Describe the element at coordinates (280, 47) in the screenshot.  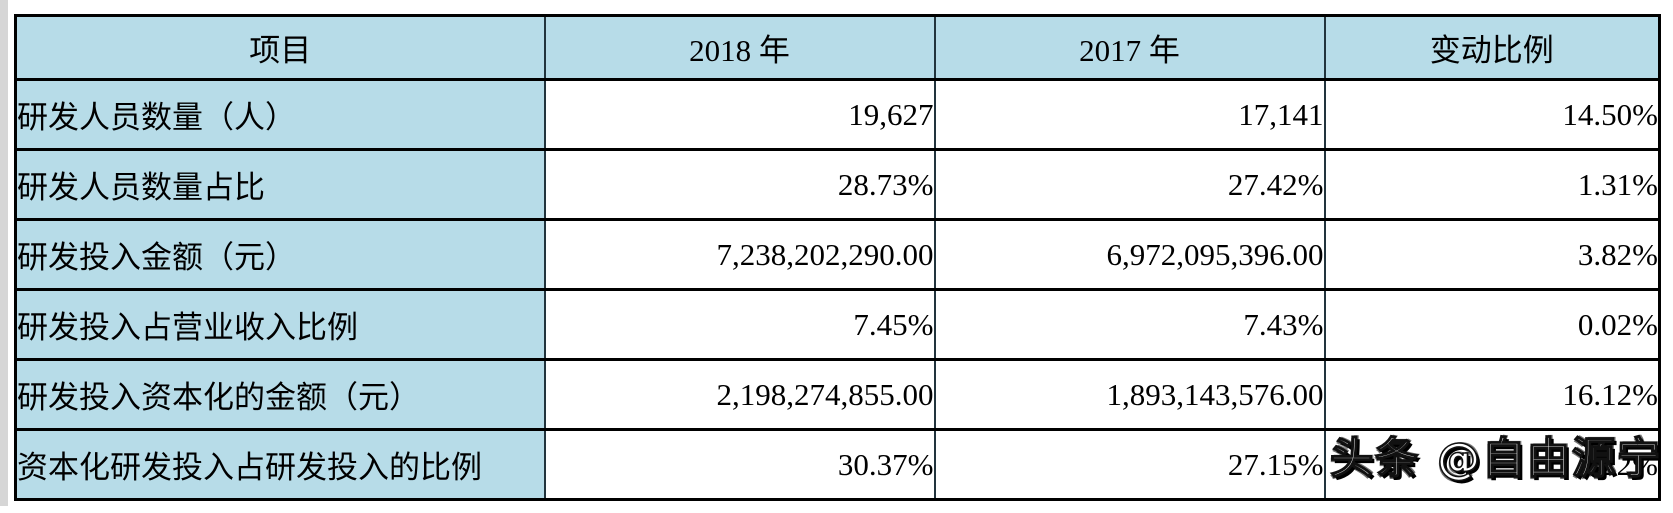
I see `column-header-item: 项目` at that location.